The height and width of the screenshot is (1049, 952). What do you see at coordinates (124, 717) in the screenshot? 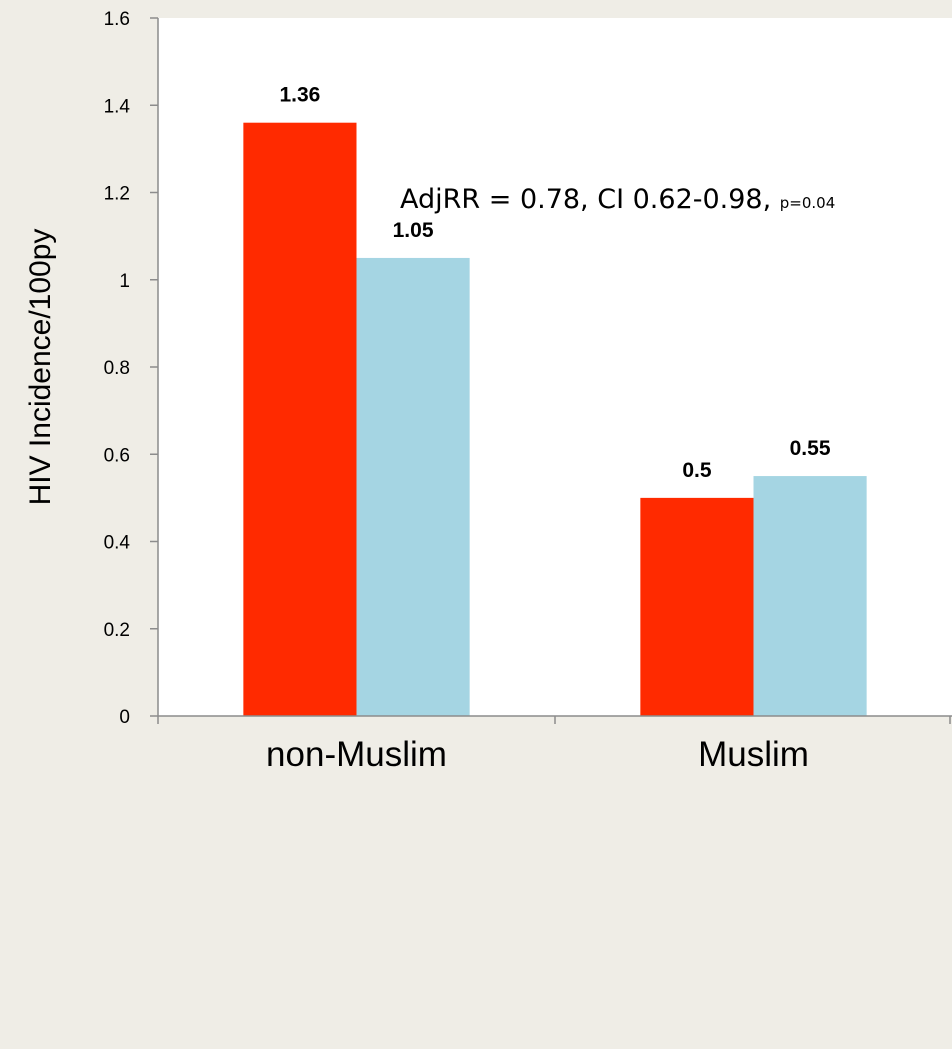
I see `y-tick-label: 0` at bounding box center [124, 717].